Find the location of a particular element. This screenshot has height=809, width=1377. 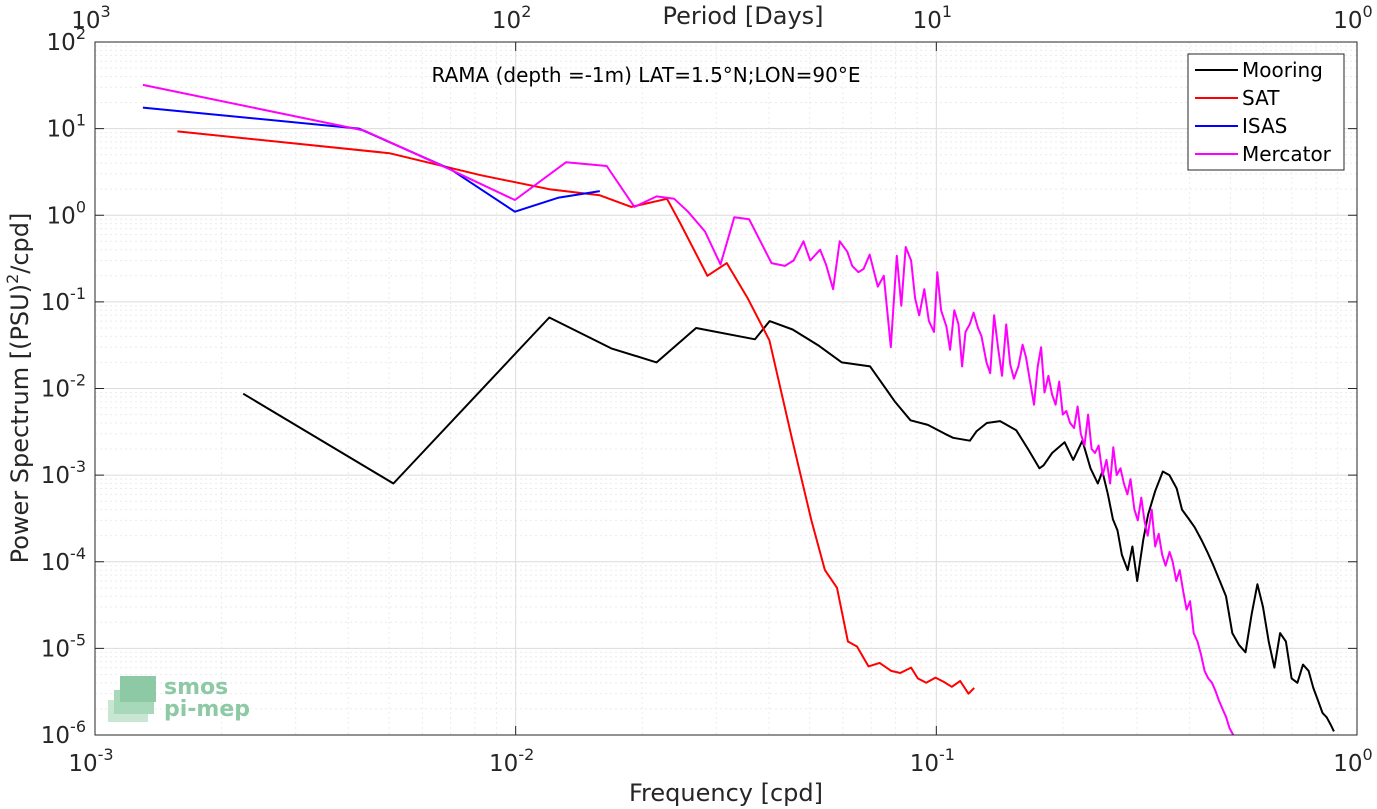

logo-text-pi-mep: pi-mep is located at coordinates (207, 709).